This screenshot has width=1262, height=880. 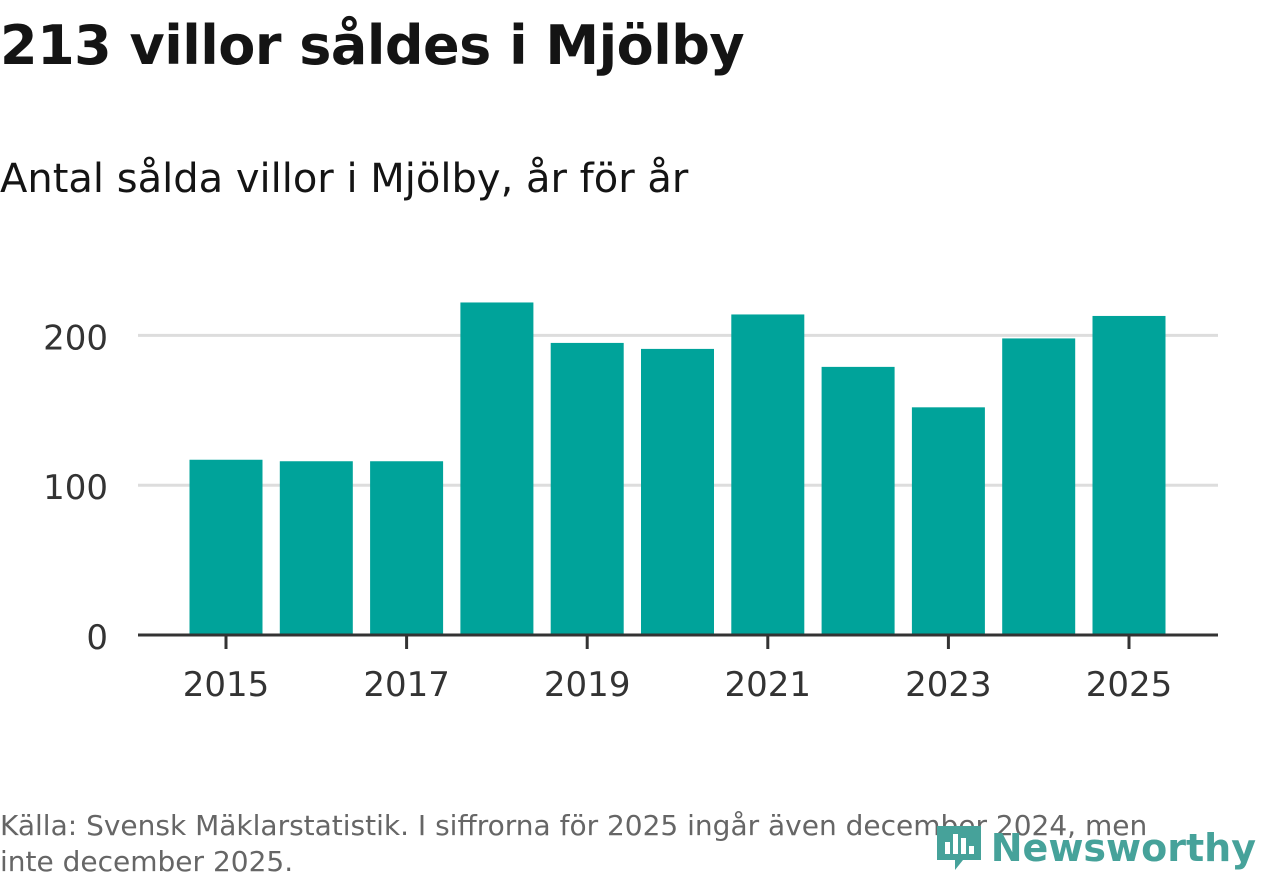 I want to click on bar-2020, so click(x=677, y=491).